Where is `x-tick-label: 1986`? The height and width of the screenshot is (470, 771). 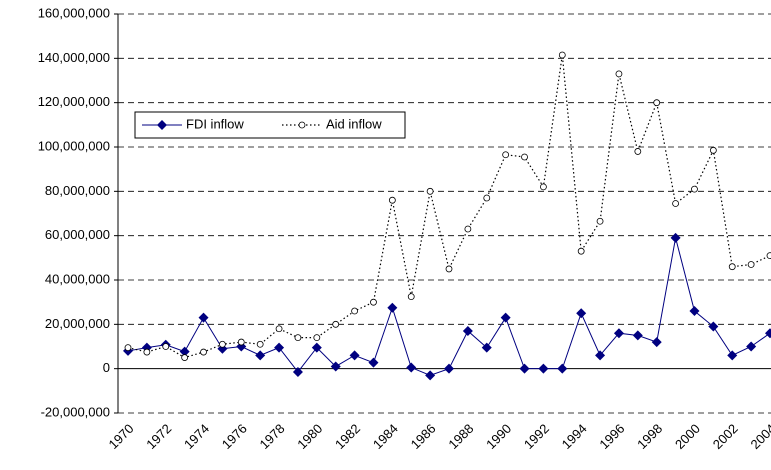
x-tick-label: 1986 is located at coordinates (423, 436).